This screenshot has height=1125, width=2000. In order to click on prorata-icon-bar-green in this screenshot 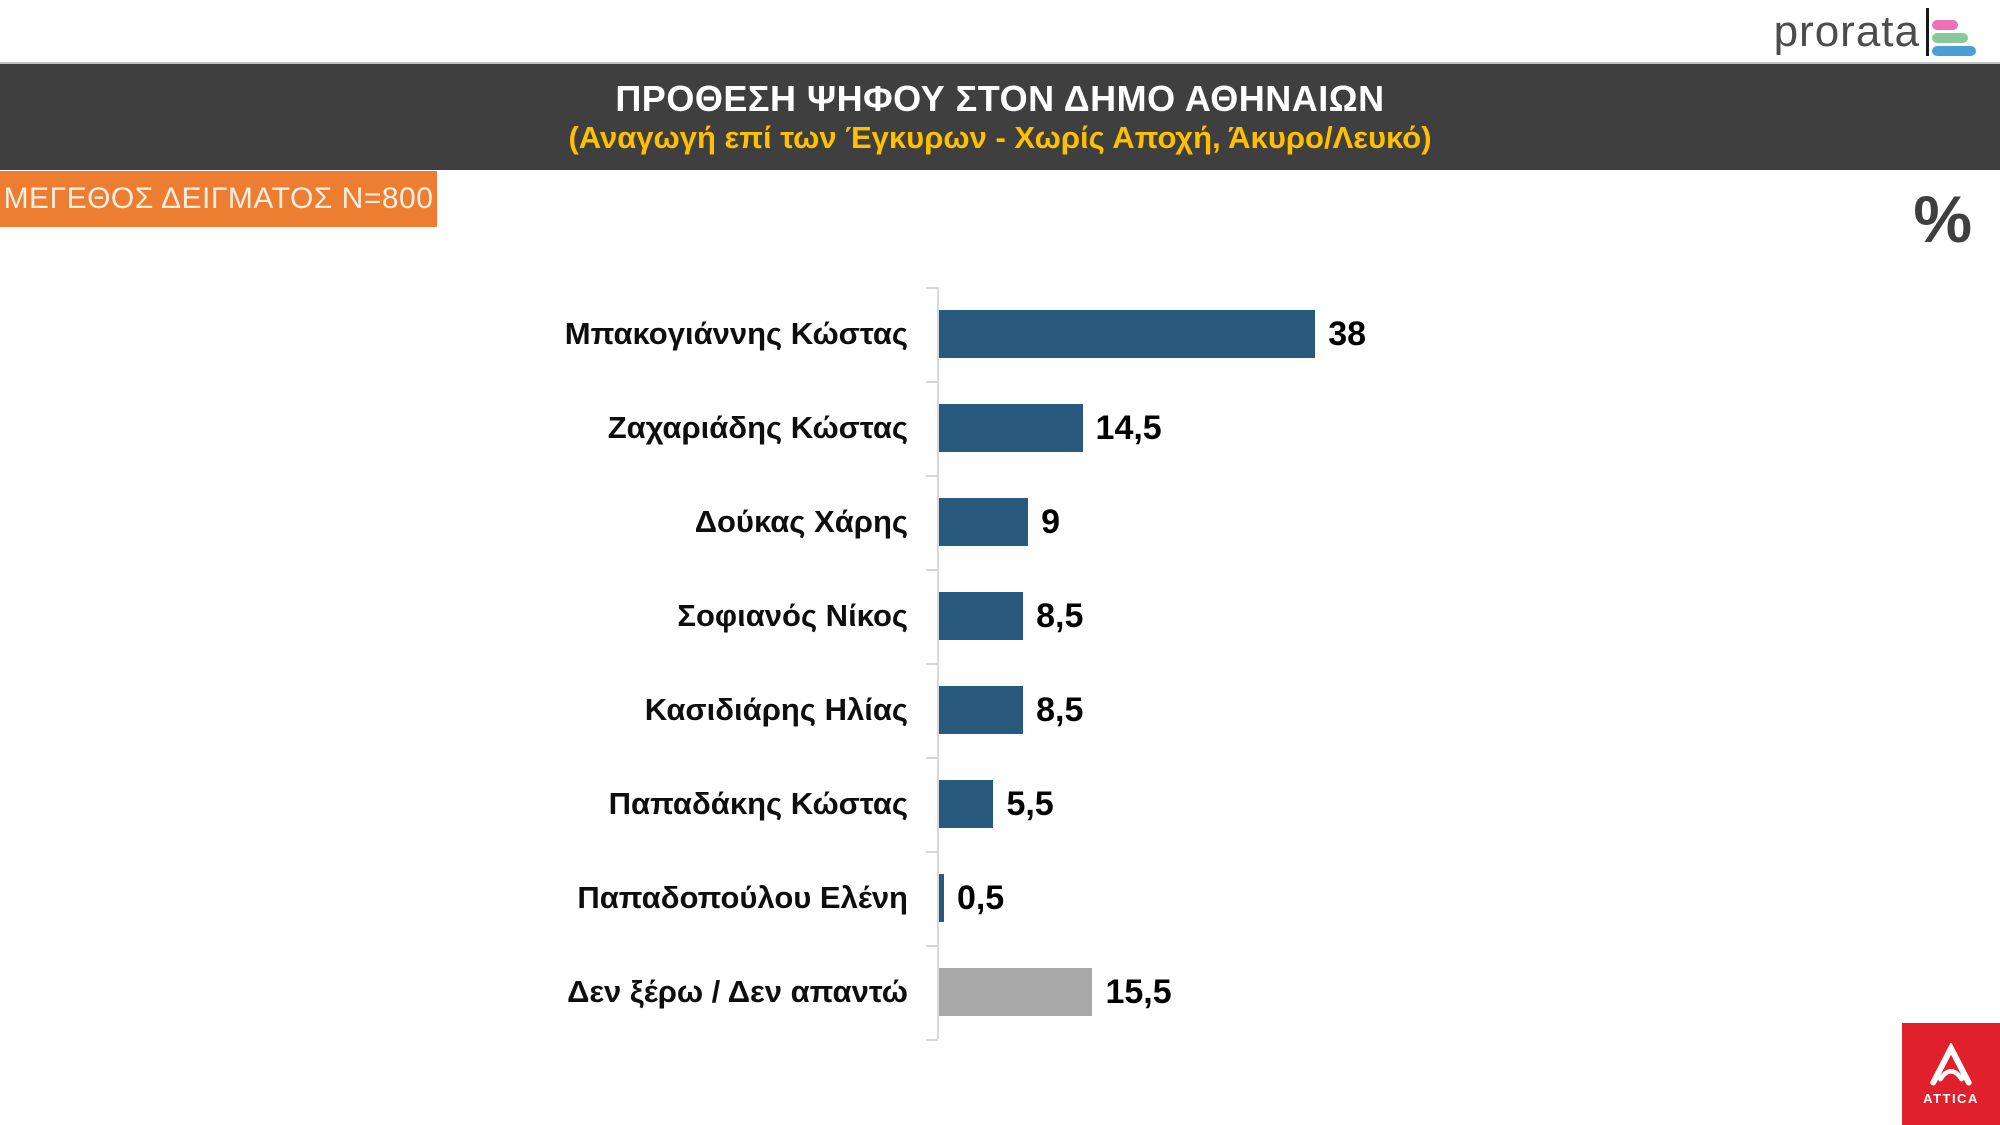, I will do `click(1950, 38)`.